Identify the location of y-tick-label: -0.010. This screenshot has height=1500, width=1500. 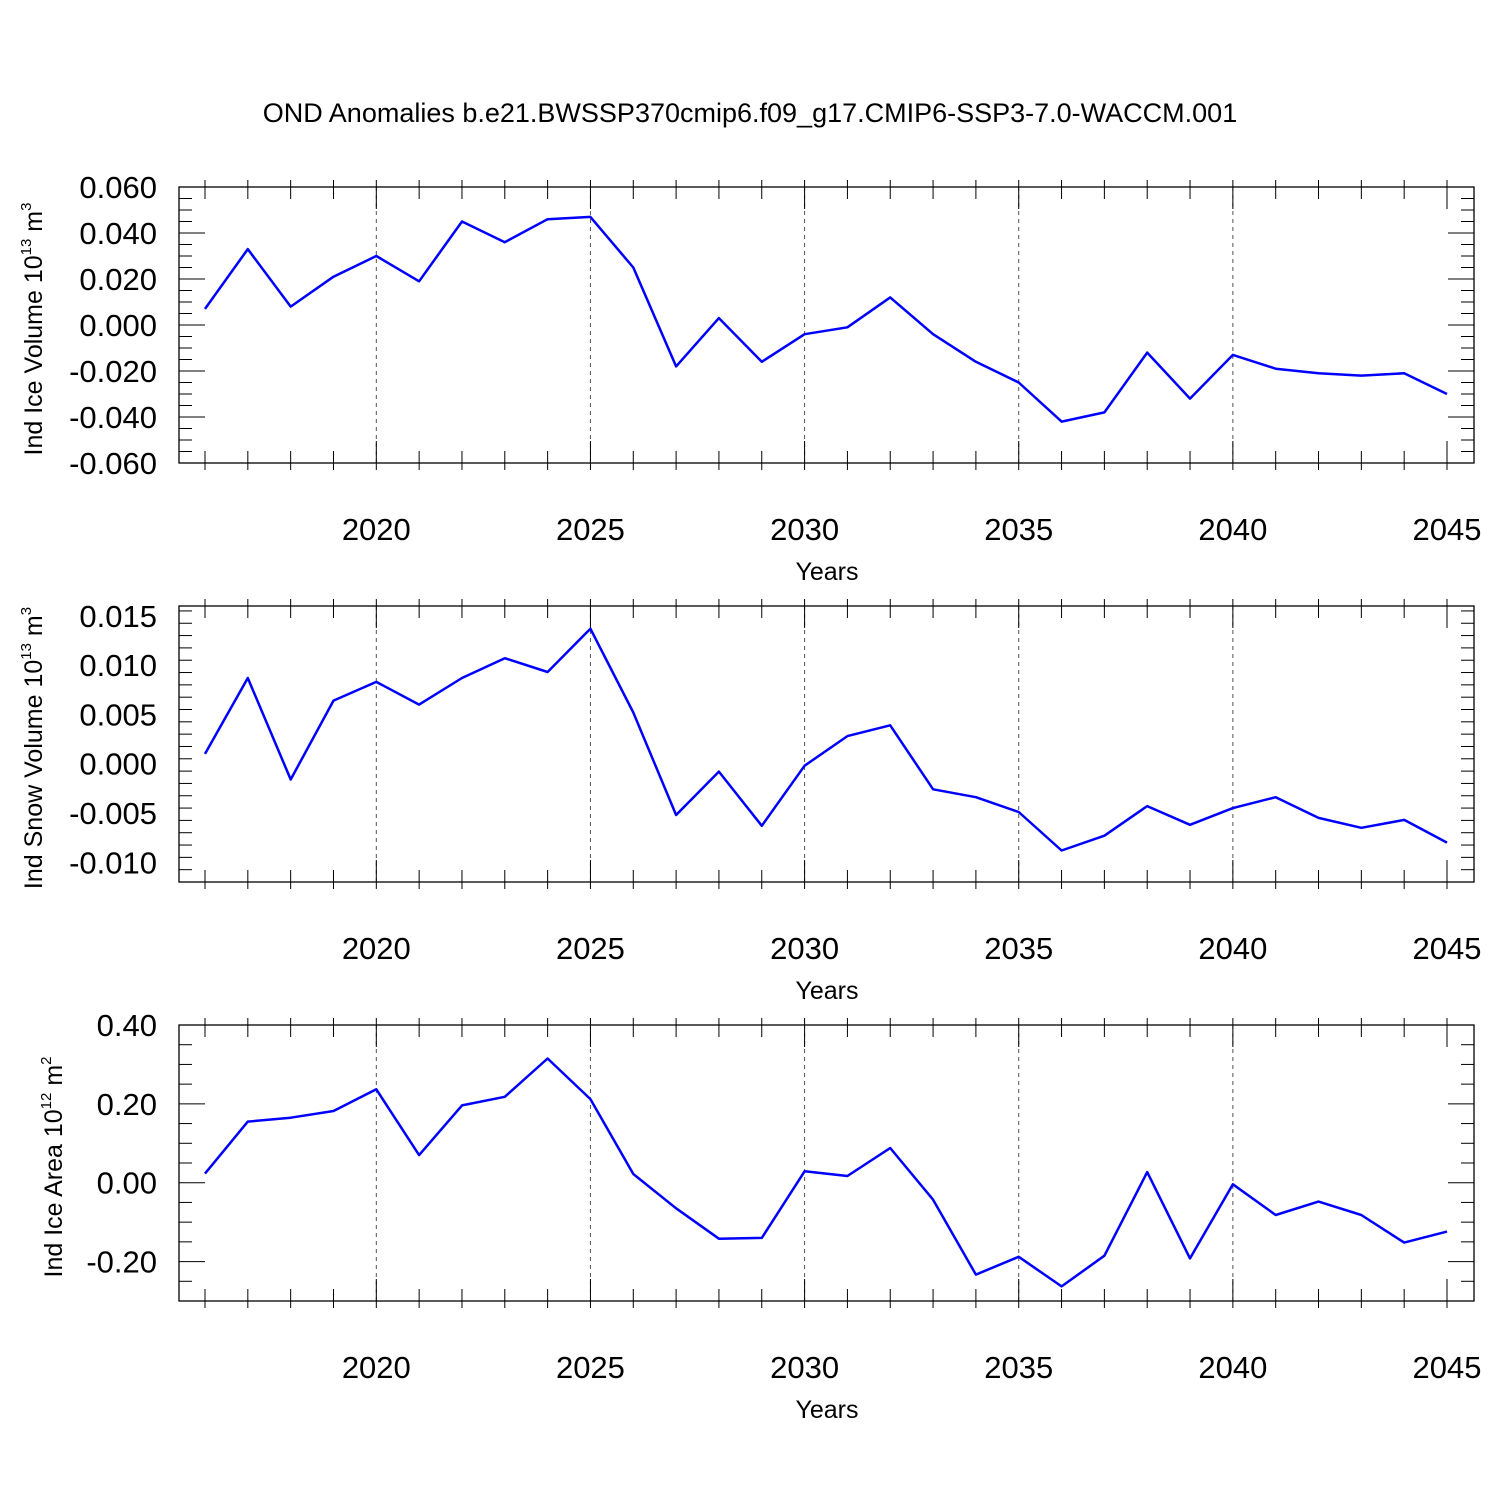
(113, 862).